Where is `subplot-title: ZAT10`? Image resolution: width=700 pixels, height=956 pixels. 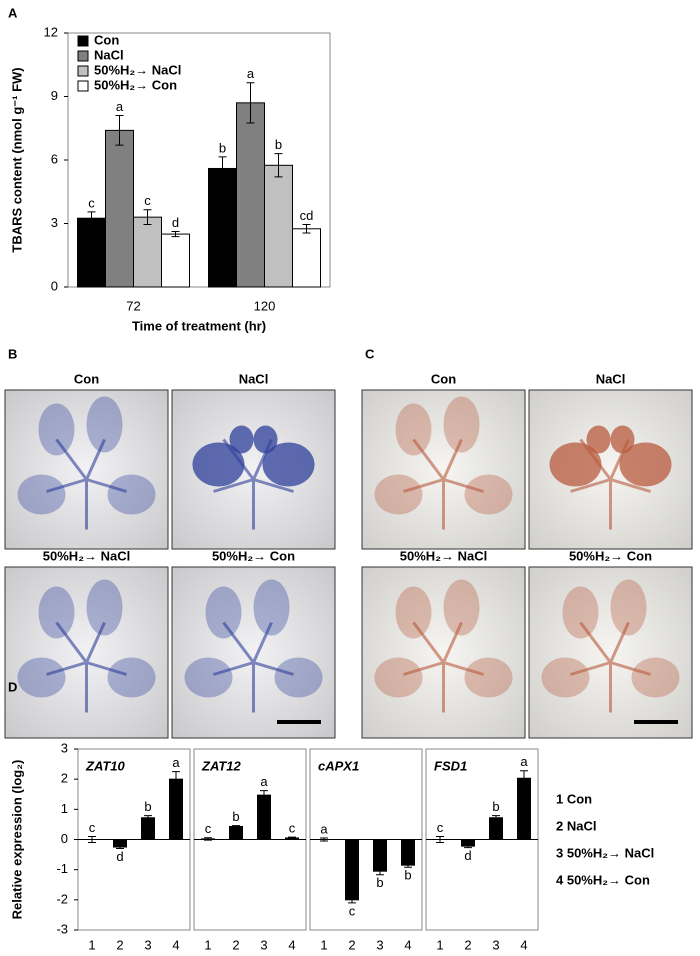
subplot-title: ZAT10 is located at coordinates (105, 765).